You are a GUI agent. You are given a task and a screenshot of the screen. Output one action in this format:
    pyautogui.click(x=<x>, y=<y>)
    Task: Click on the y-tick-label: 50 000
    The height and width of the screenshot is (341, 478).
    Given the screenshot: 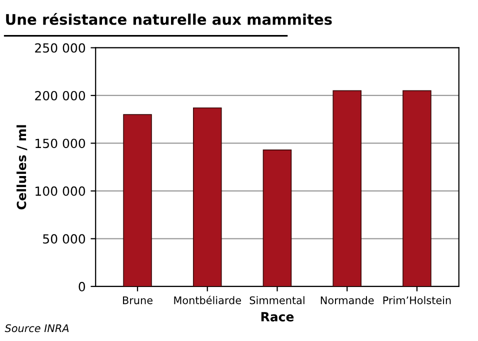 What is the action you would take?
    pyautogui.click(x=64, y=239)
    